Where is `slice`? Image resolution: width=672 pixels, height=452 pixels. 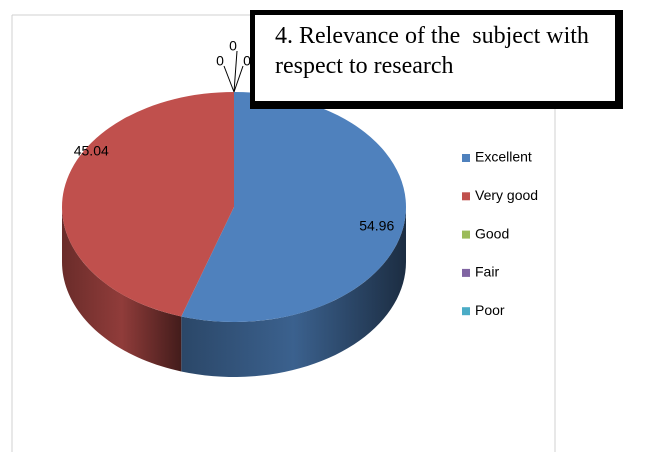
slice is located at coordinates (148, 204).